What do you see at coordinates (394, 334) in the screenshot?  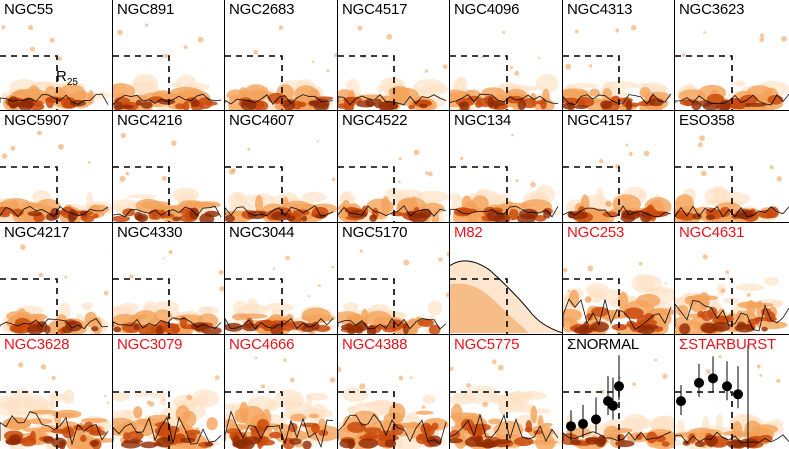 I see `grid-divider-horizontal` at bounding box center [394, 334].